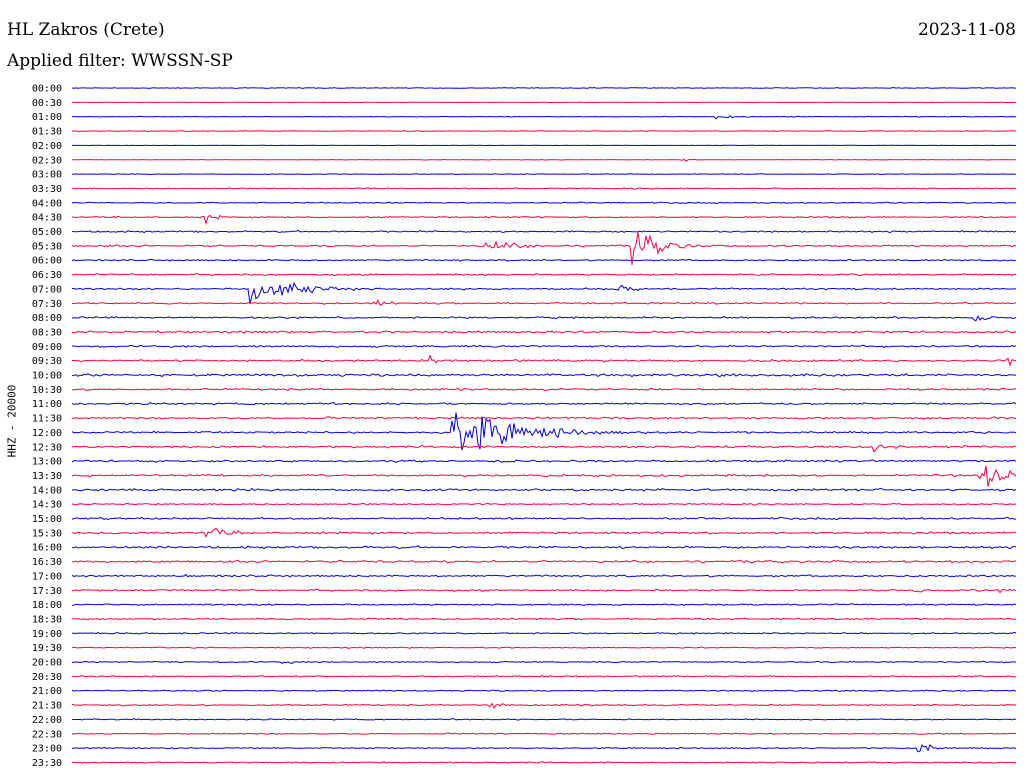  Describe the element at coordinates (47, 275) in the screenshot. I see `time-tick-label: 06:30` at that location.